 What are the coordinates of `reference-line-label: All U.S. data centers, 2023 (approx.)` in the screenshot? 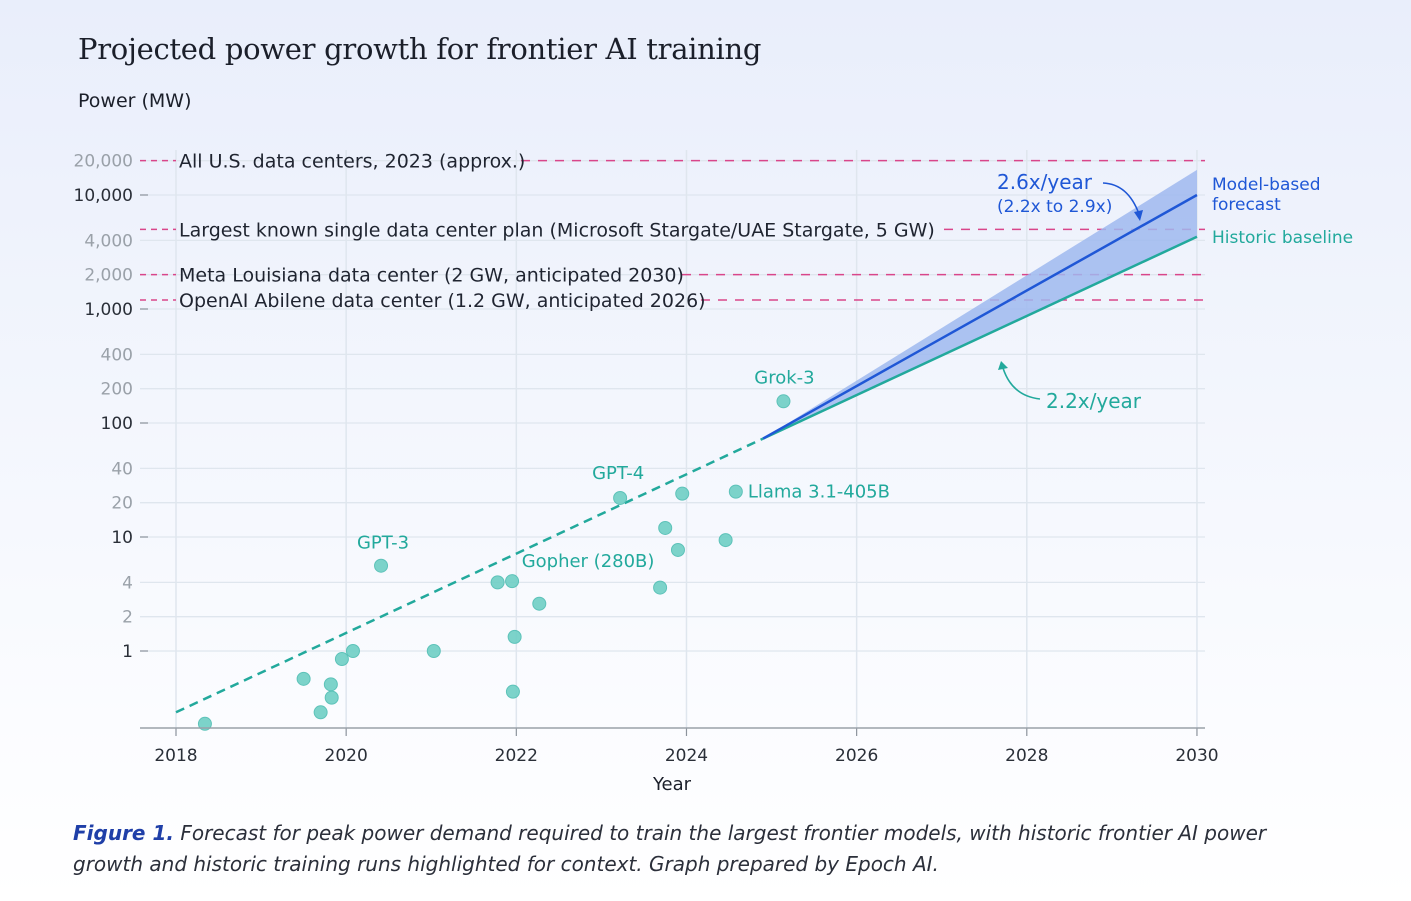 It's located at (352, 162).